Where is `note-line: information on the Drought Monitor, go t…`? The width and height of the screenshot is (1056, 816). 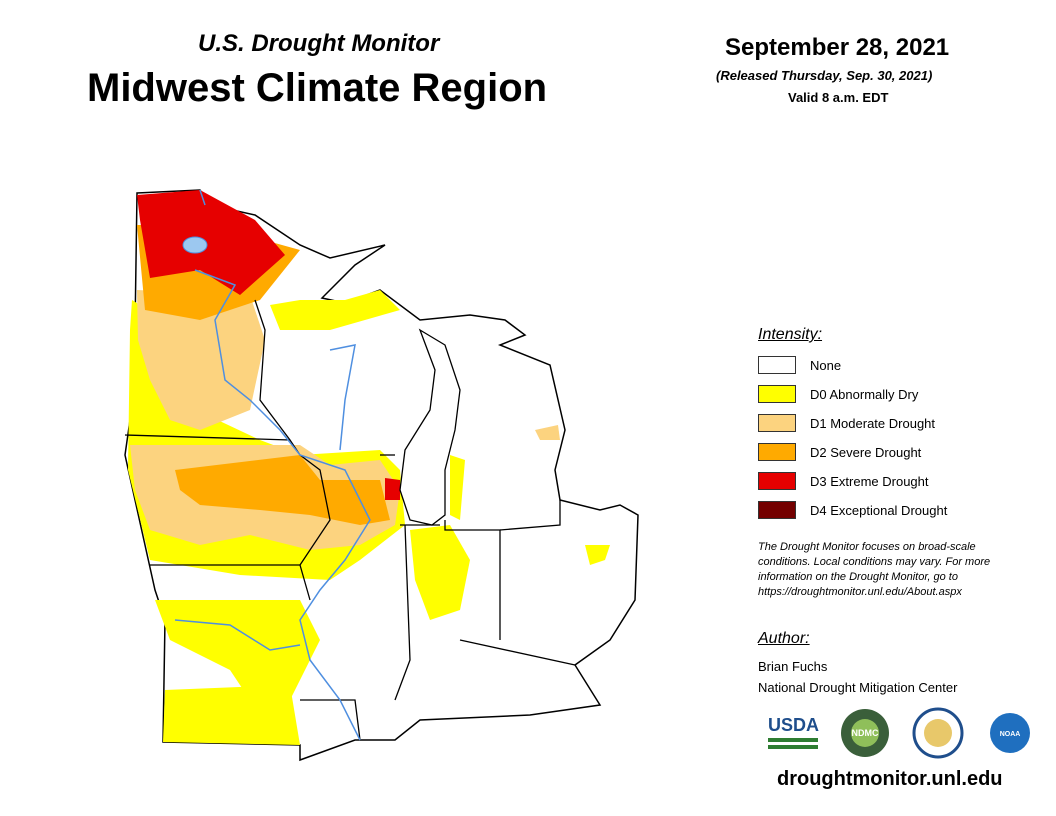
note-line: information on the Drought Monitor, go t… is located at coordinates (858, 577).